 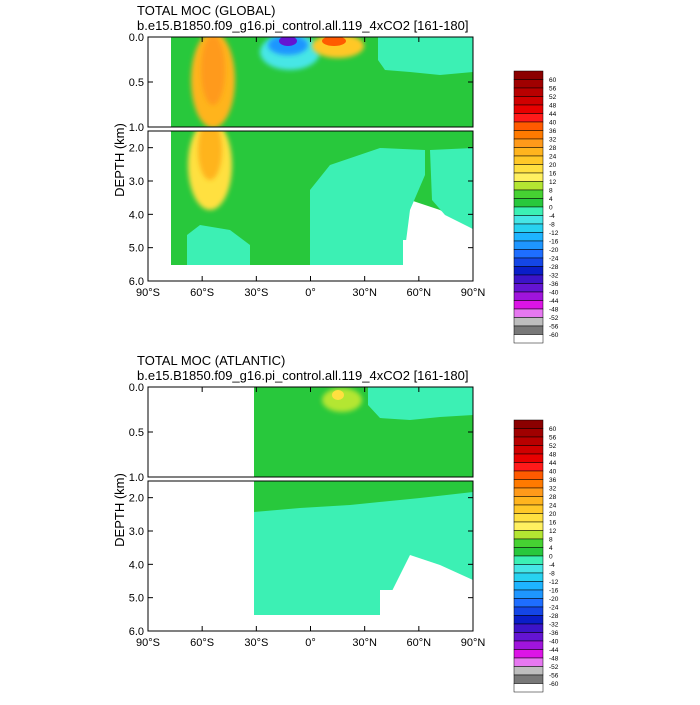 What do you see at coordinates (419, 293) in the screenshot?
I see `lat-tick-label: 60°N` at bounding box center [419, 293].